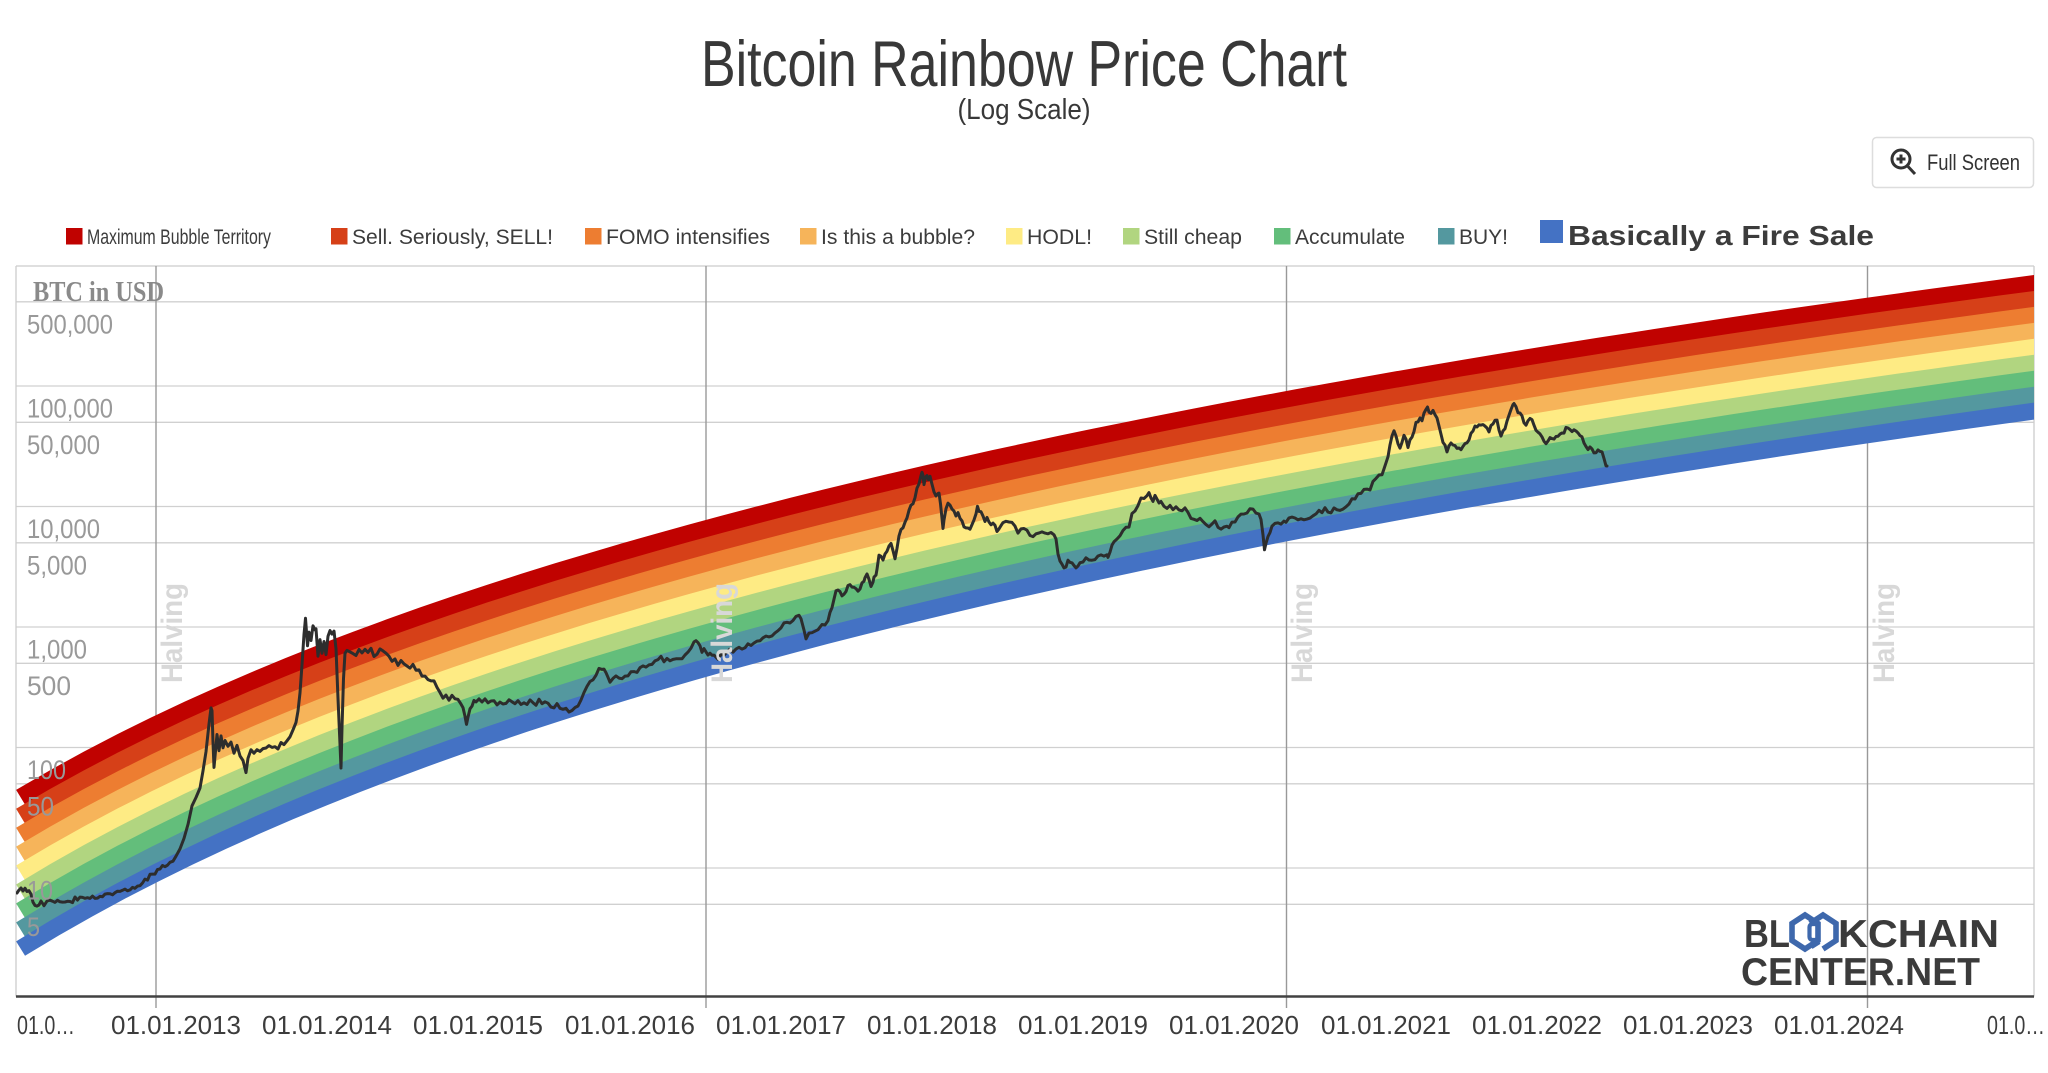 The height and width of the screenshot is (1073, 2048). I want to click on svg-text: CENTER.NET, so click(1860, 972).